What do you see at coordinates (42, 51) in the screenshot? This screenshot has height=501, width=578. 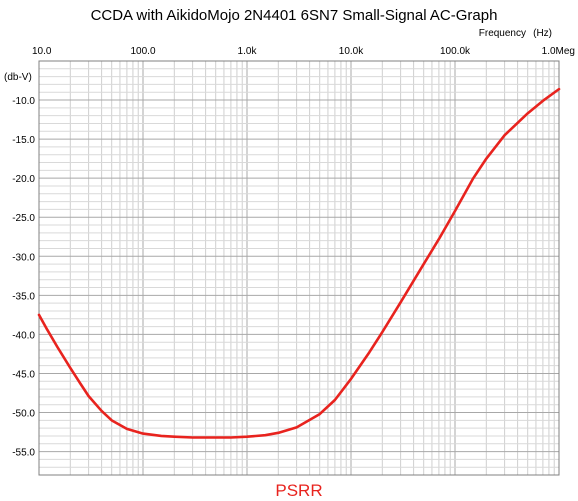 I see `x-tick-label: 10.0` at bounding box center [42, 51].